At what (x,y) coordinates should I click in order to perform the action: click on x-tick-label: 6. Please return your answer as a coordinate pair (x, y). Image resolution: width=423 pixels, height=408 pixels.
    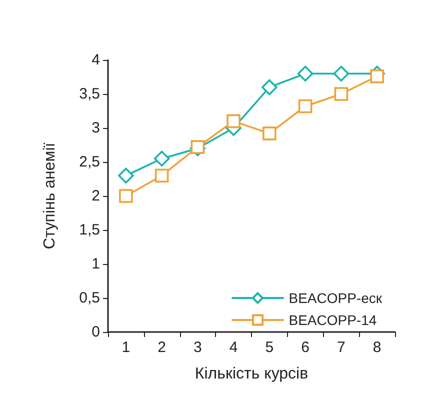
    Looking at the image, I should click on (305, 347).